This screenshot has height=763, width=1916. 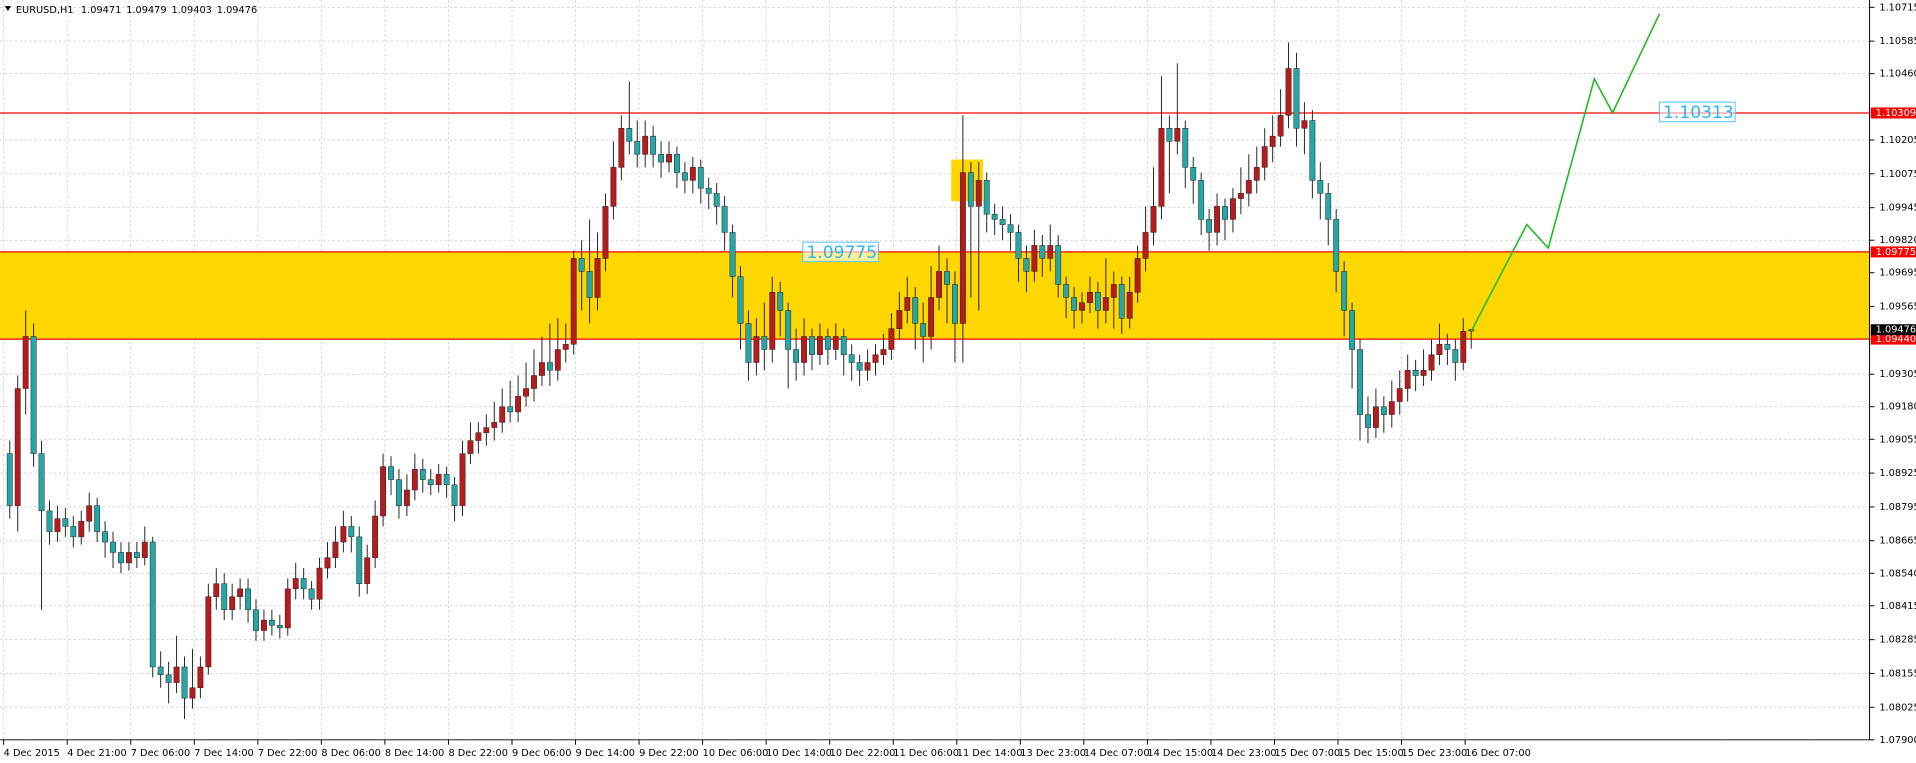 What do you see at coordinates (101, 10) in the screenshot?
I see `open: 1.09471` at bounding box center [101, 10].